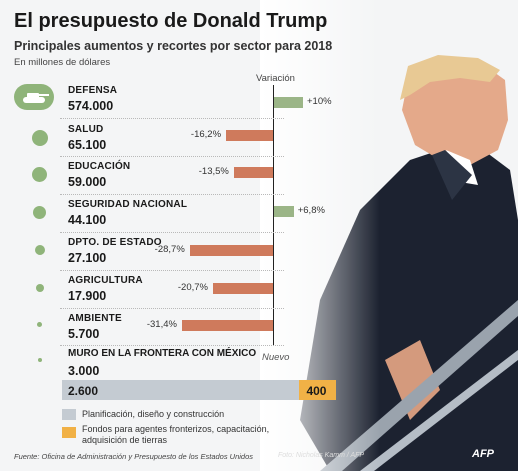 The image size is (518, 471). I want to click on chart-title: El presupuesto de Donald Trump, so click(171, 21).